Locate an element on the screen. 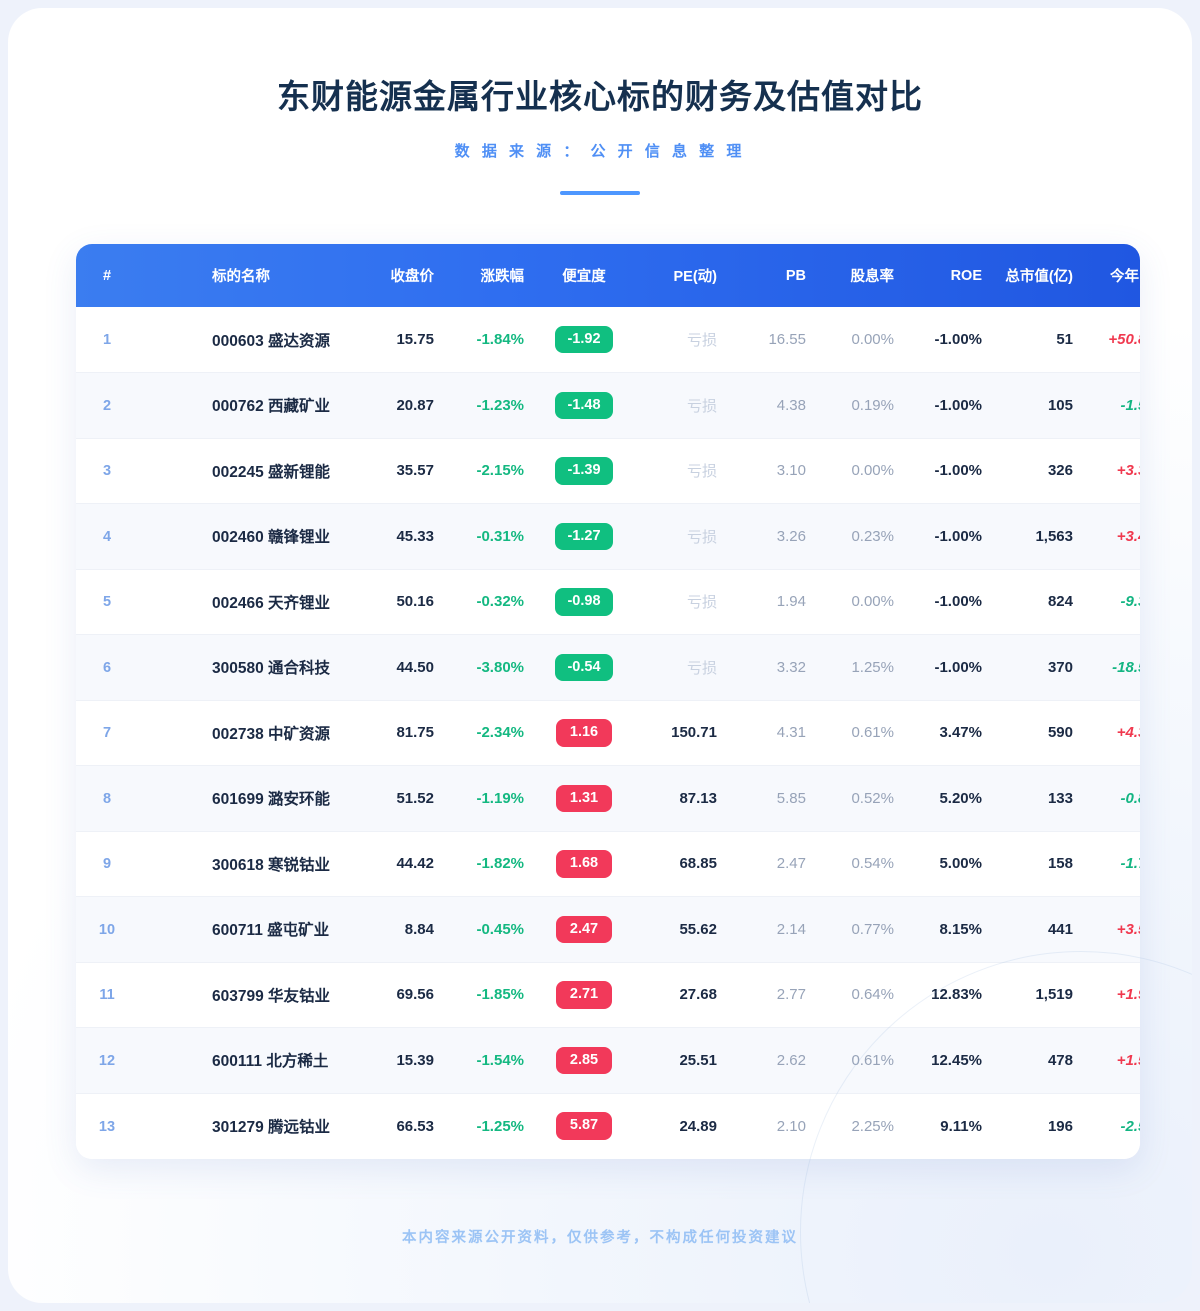 The height and width of the screenshot is (1311, 1200). row-stock-name-text: 002466 天齐锂业 is located at coordinates (271, 603).